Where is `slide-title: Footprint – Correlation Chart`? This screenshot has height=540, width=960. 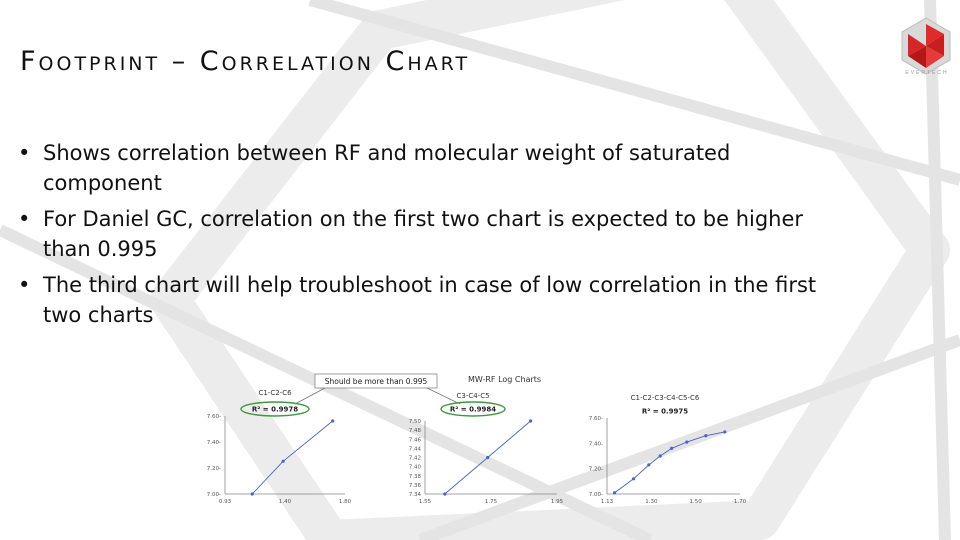
slide-title: Footprint – Correlation Chart is located at coordinates (245, 61).